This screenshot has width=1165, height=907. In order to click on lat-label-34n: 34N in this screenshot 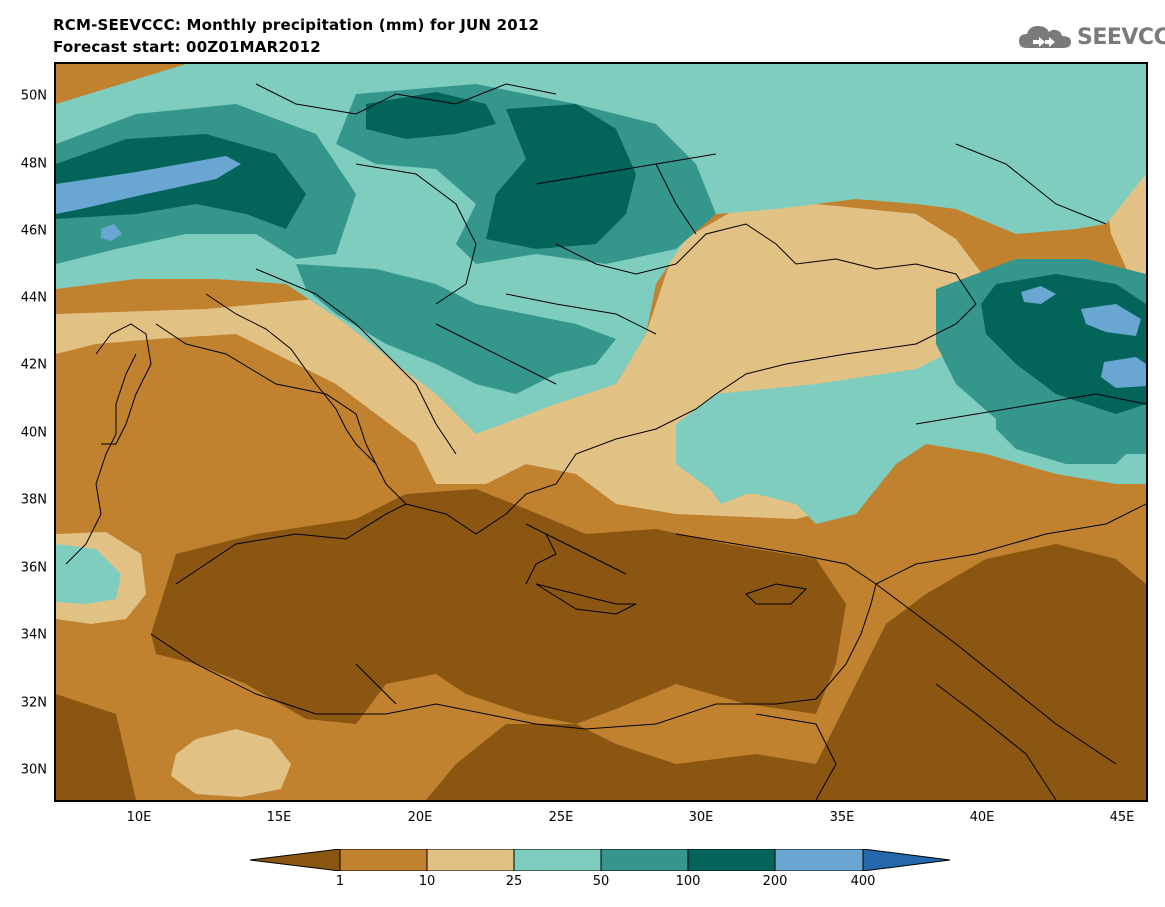, I will do `click(33, 635)`.